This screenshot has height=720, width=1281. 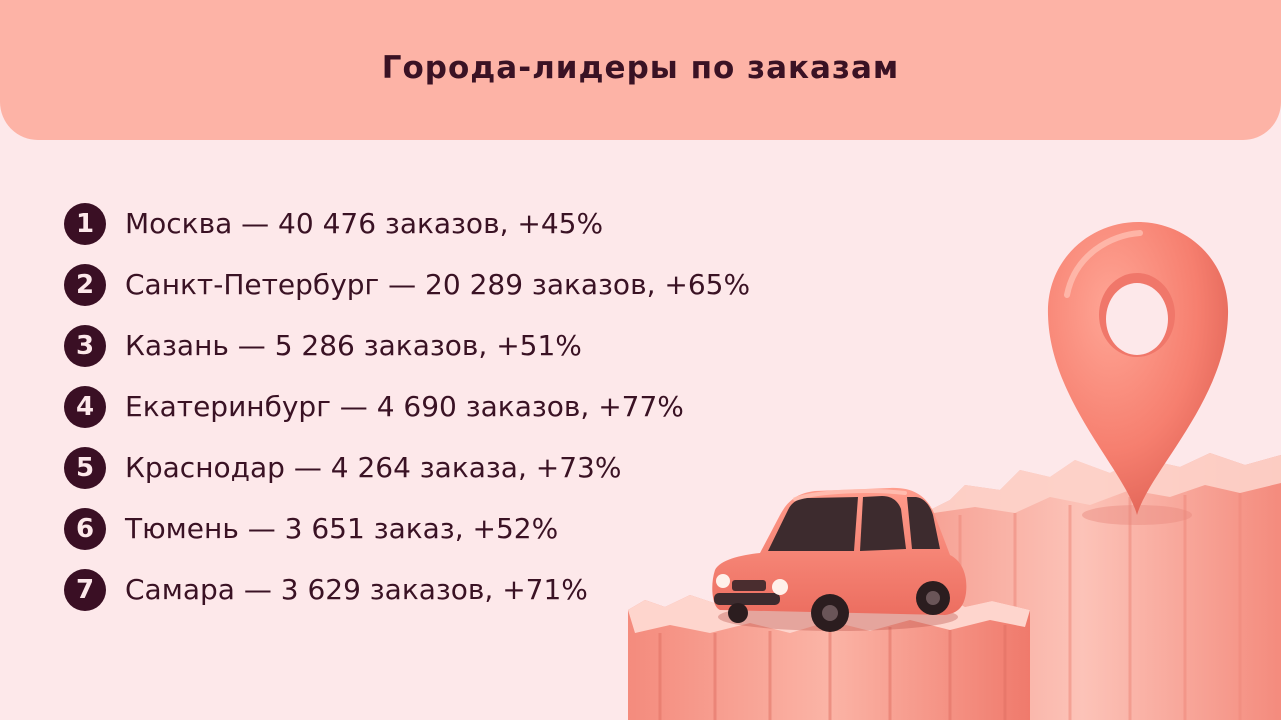 What do you see at coordinates (85, 589) in the screenshot?
I see `rank-badge: 7` at bounding box center [85, 589].